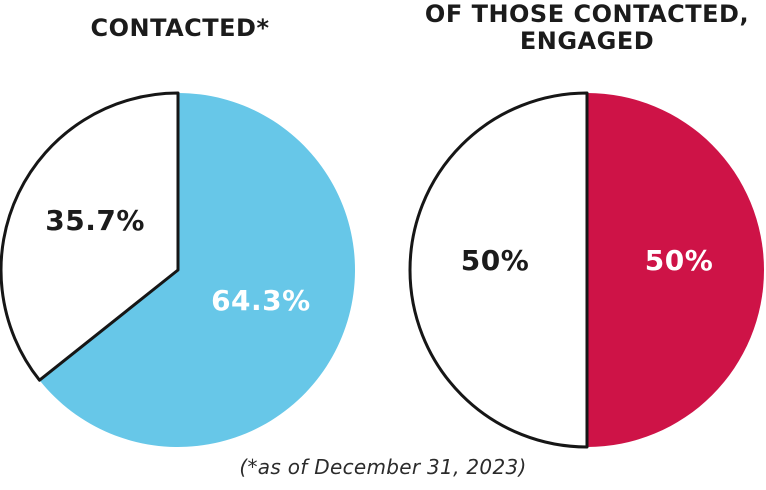  What do you see at coordinates (261, 300) in the screenshot?
I see `pie-slice-label: 64.3%` at bounding box center [261, 300].